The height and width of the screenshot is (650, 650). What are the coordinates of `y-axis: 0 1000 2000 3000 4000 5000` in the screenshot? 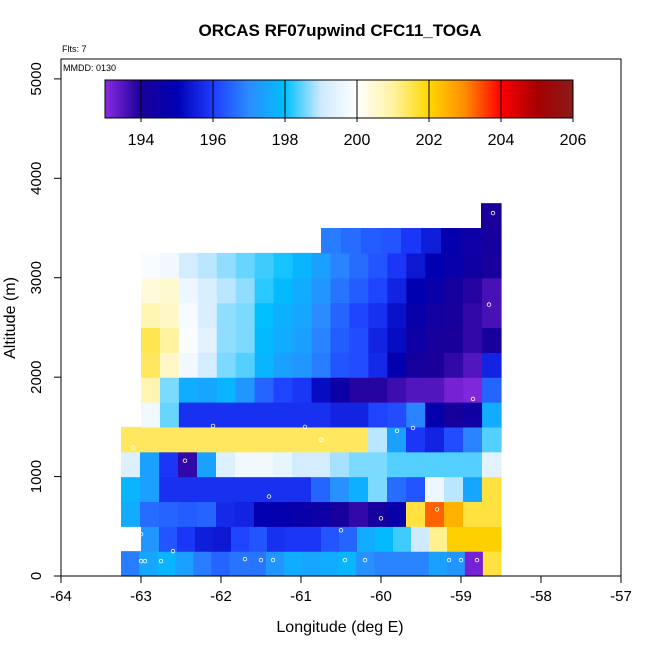 It's located at (44, 321).